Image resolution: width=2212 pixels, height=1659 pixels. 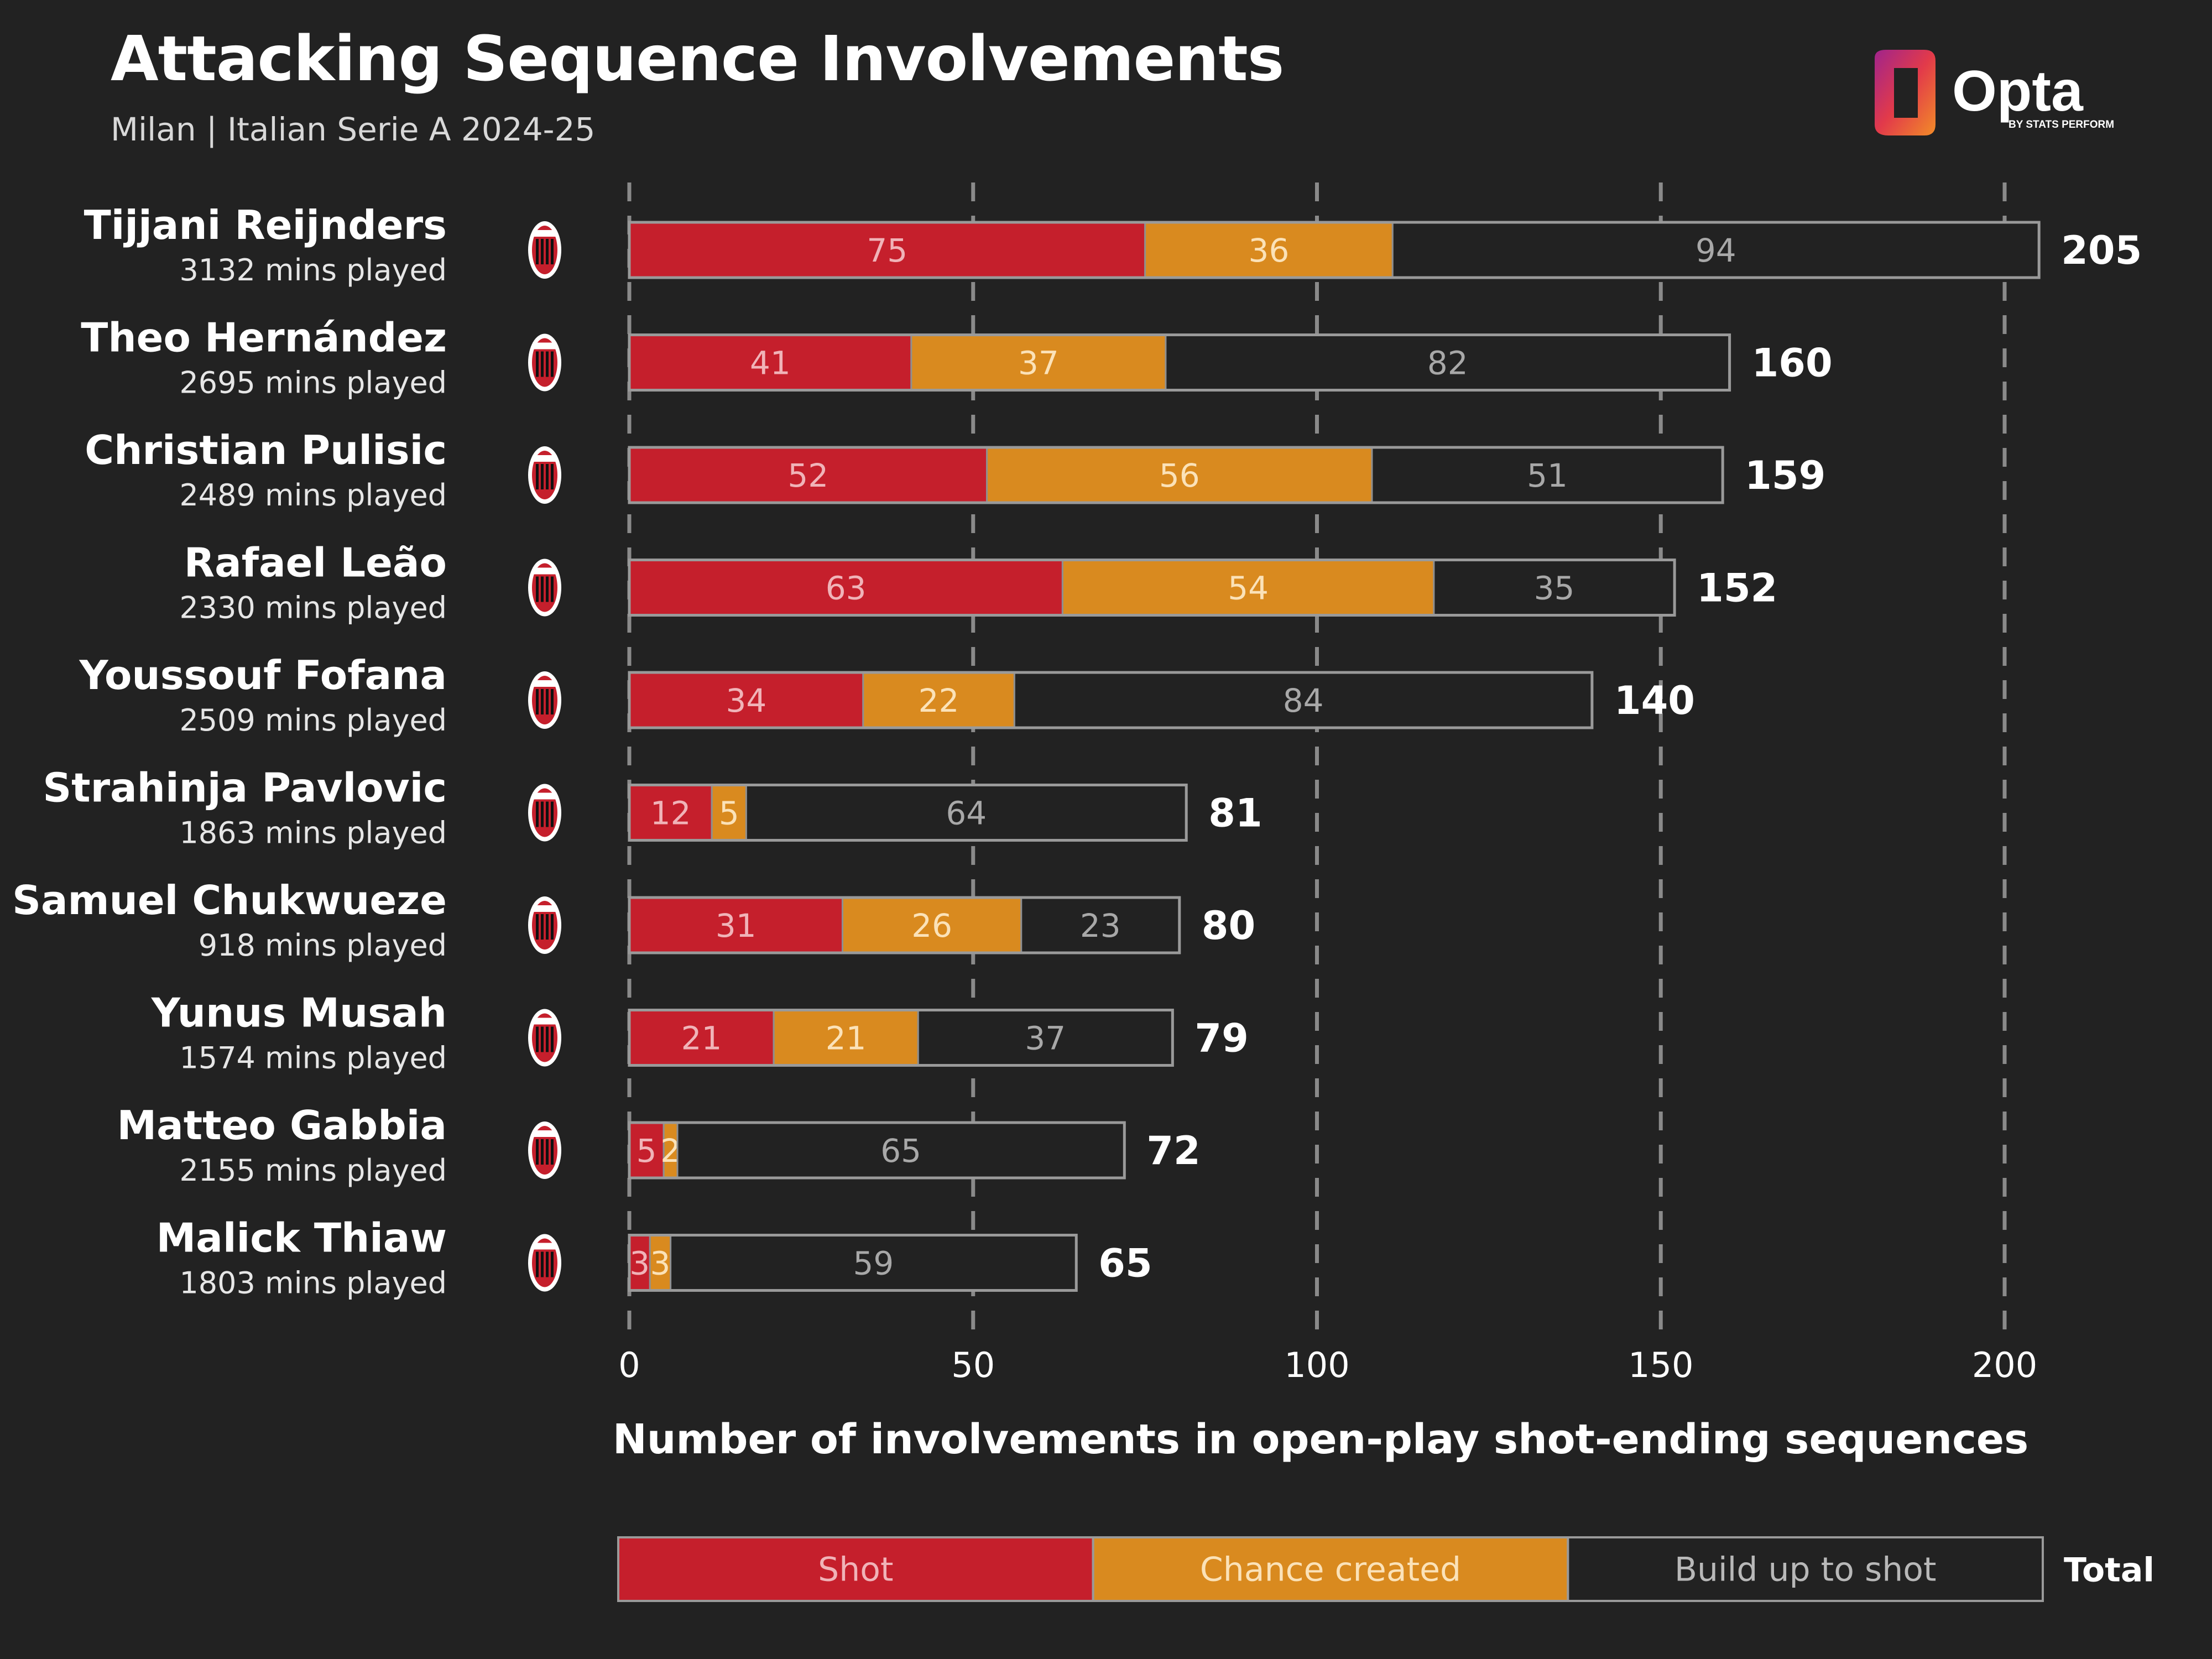 I want to click on opta-wordmark: Opta, so click(x=2018, y=91).